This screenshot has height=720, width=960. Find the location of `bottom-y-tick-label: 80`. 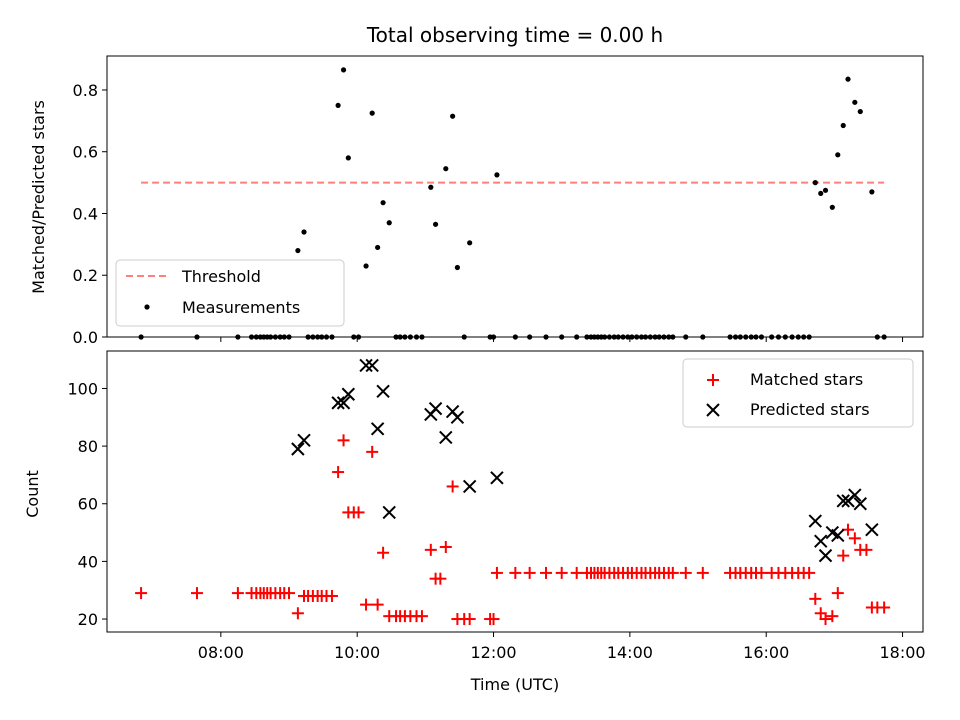

bottom-y-tick-label: 80 is located at coordinates (88, 446).